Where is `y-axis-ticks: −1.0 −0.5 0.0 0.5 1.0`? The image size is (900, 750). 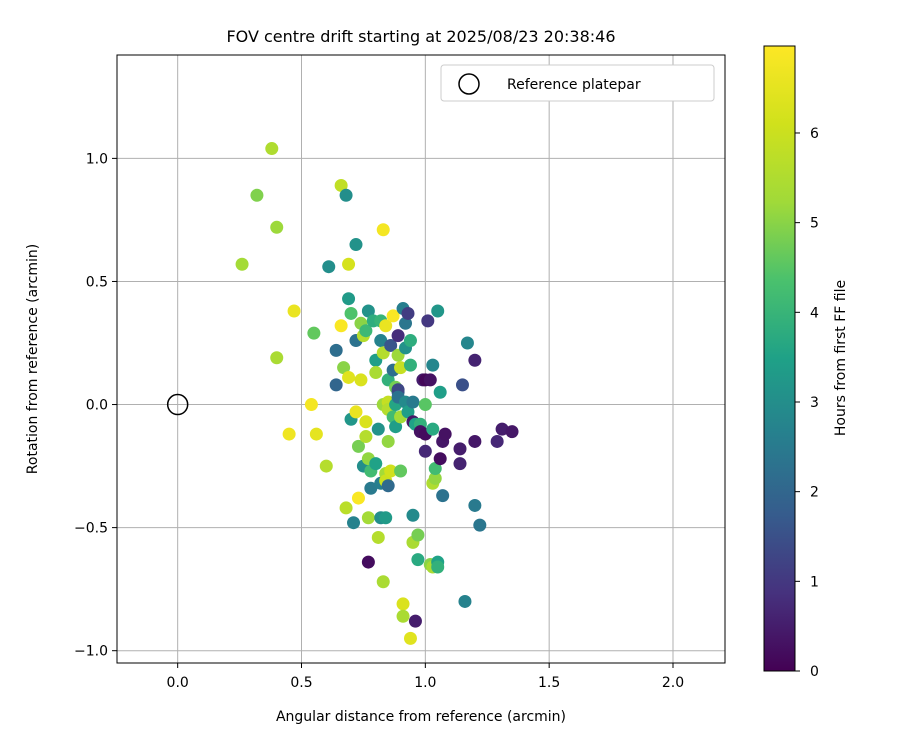 y-axis-ticks: −1.0 −0.5 0.0 0.5 1.0 is located at coordinates (95, 405).